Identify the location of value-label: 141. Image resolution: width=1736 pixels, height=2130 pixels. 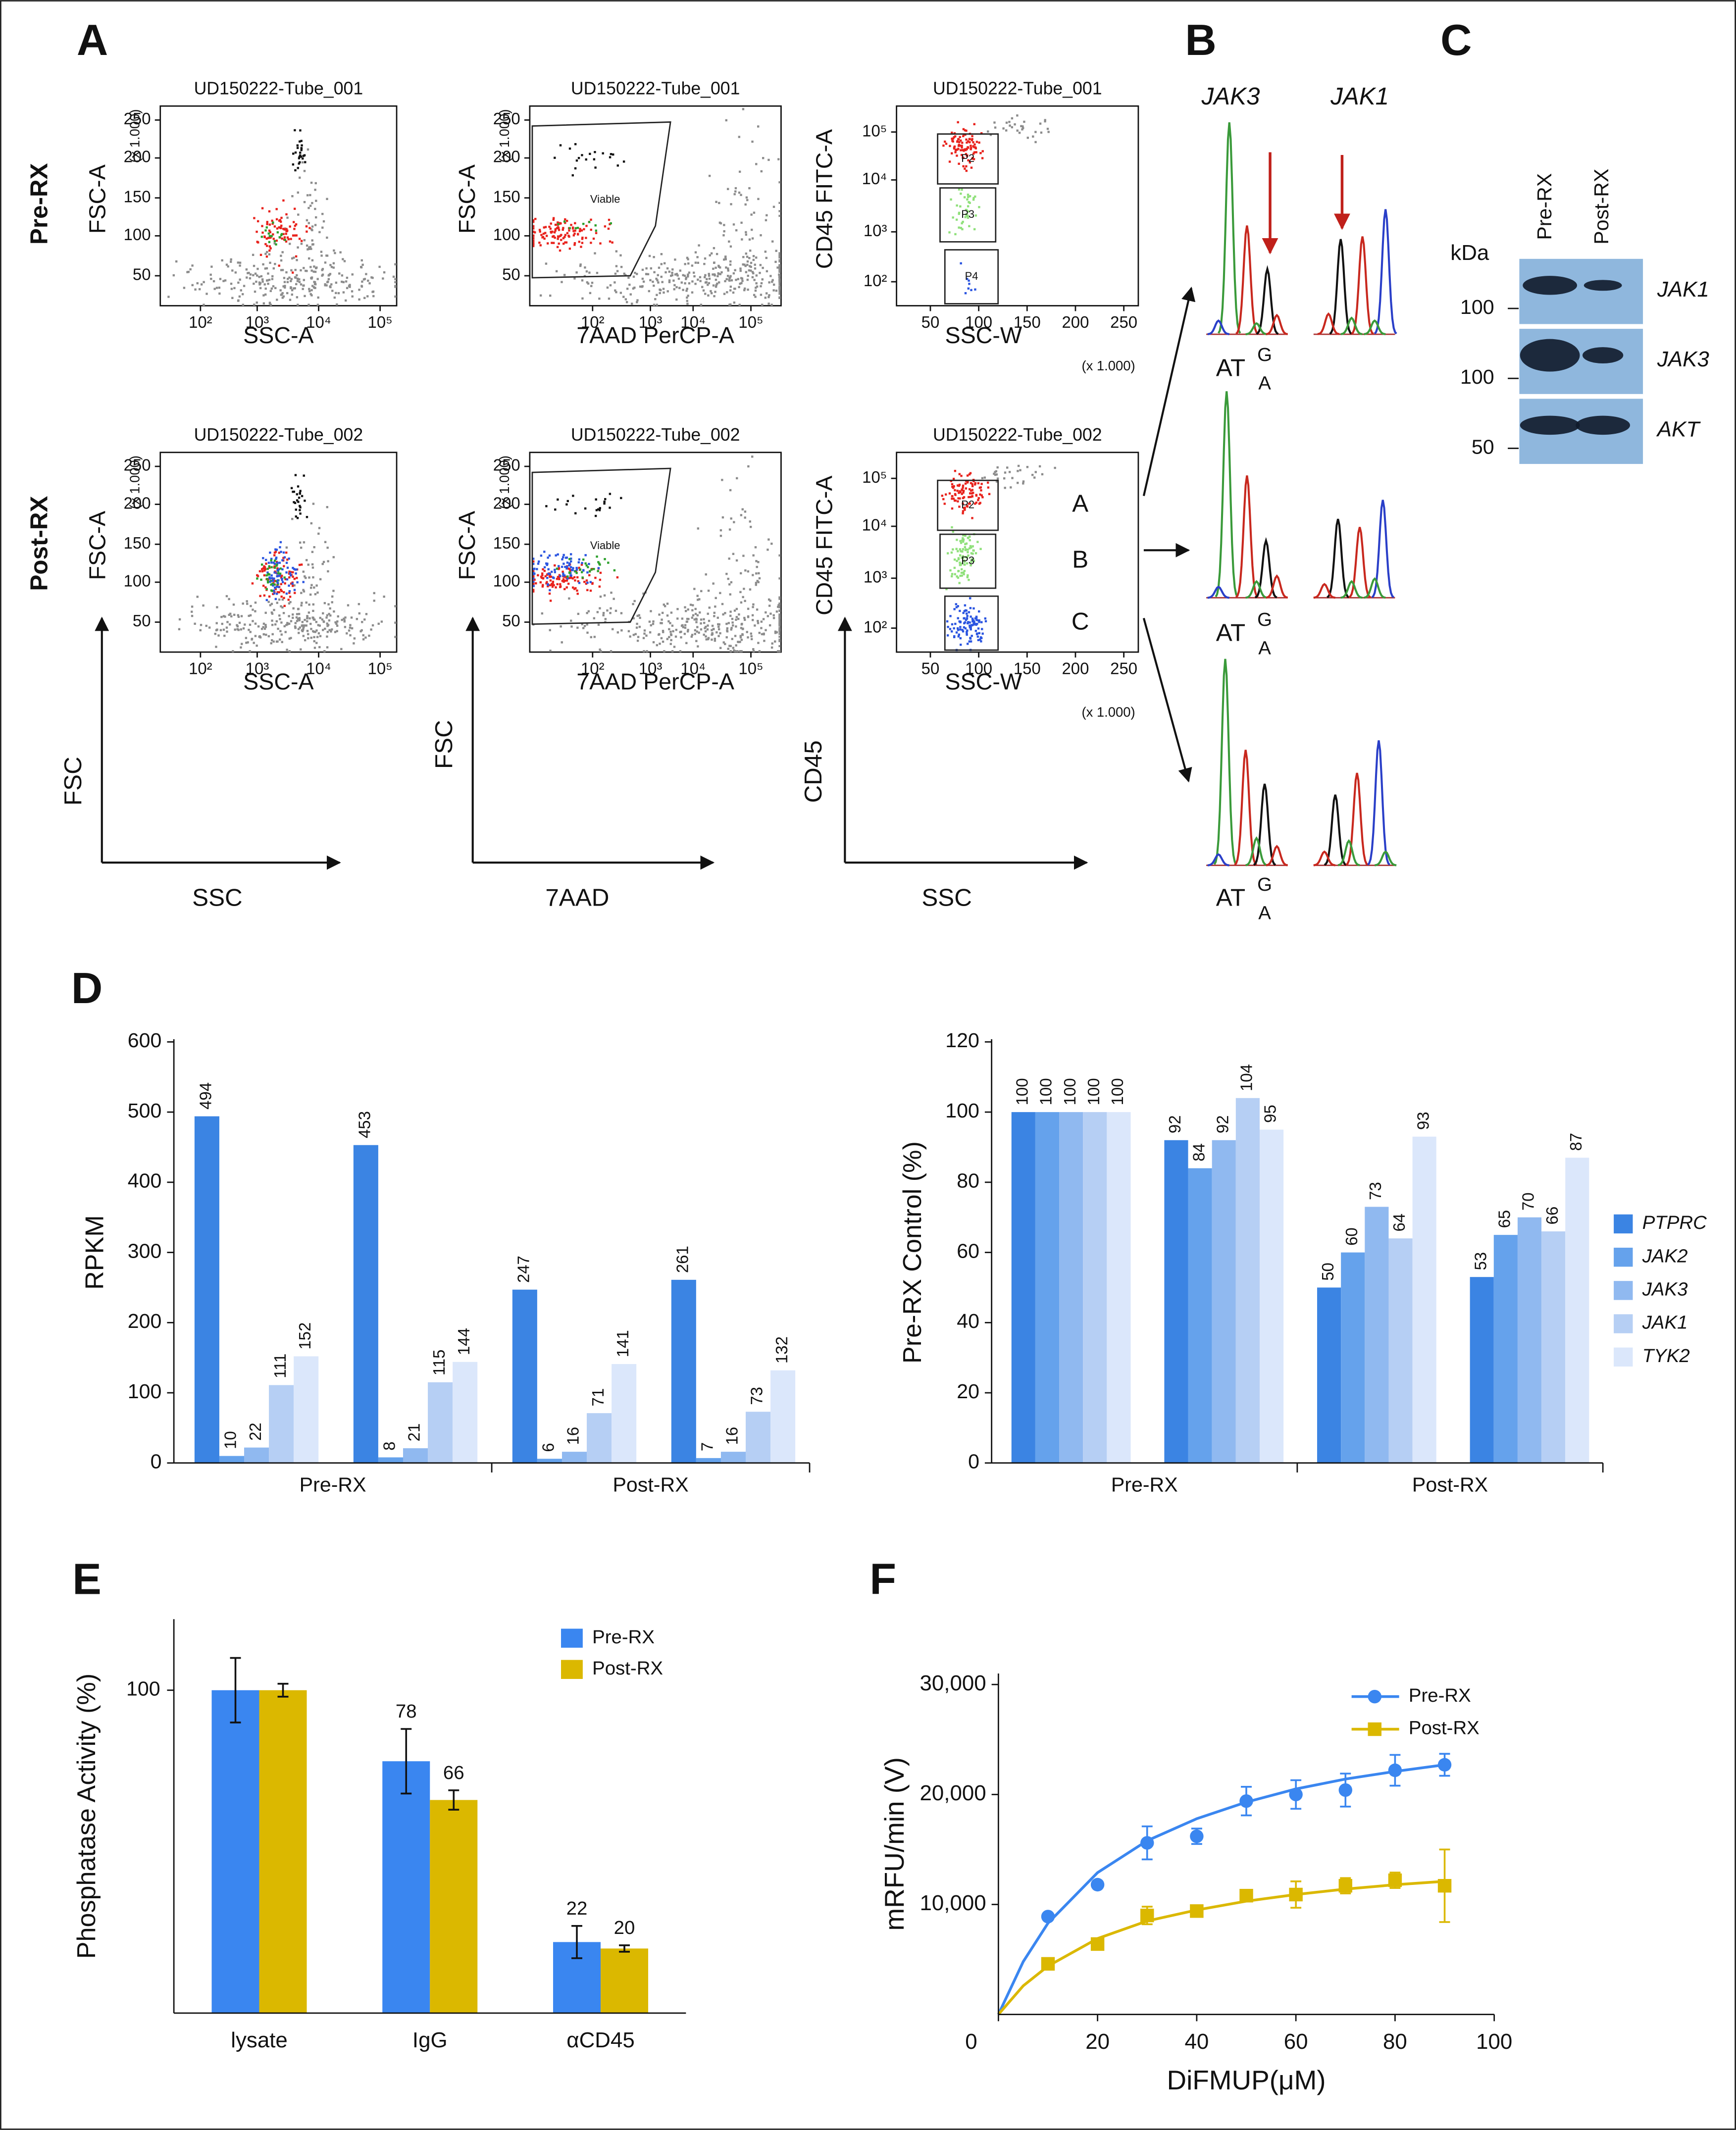
(622, 1344).